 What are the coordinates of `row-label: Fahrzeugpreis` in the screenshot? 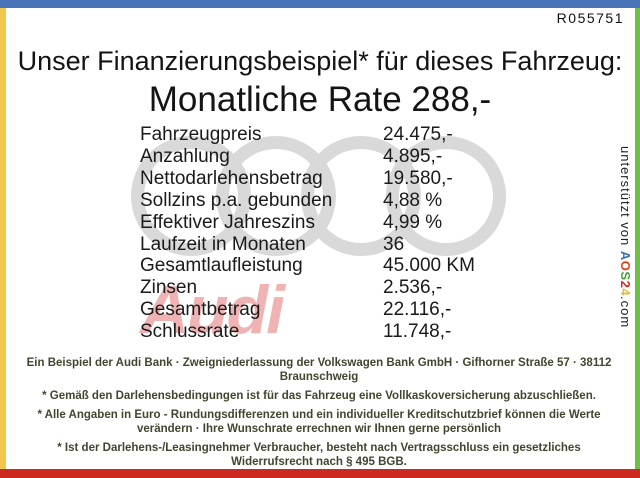 It's located at (201, 134).